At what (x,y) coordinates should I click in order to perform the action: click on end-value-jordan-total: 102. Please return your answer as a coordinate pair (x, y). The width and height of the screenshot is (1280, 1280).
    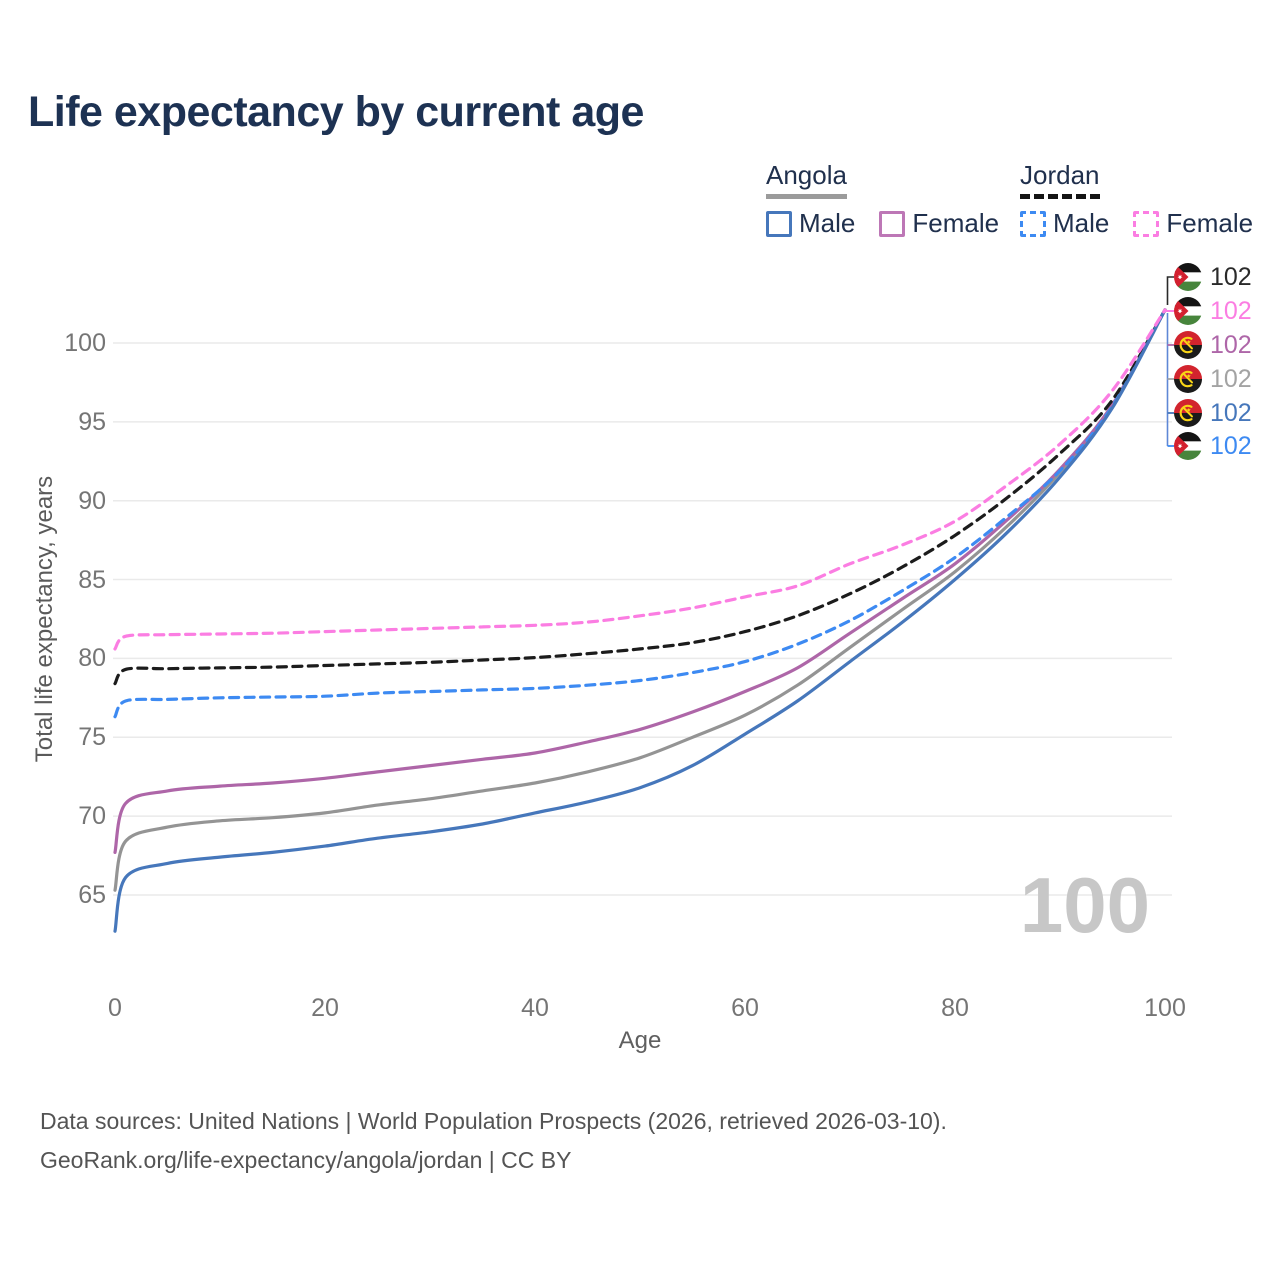
    Looking at the image, I should click on (1231, 276).